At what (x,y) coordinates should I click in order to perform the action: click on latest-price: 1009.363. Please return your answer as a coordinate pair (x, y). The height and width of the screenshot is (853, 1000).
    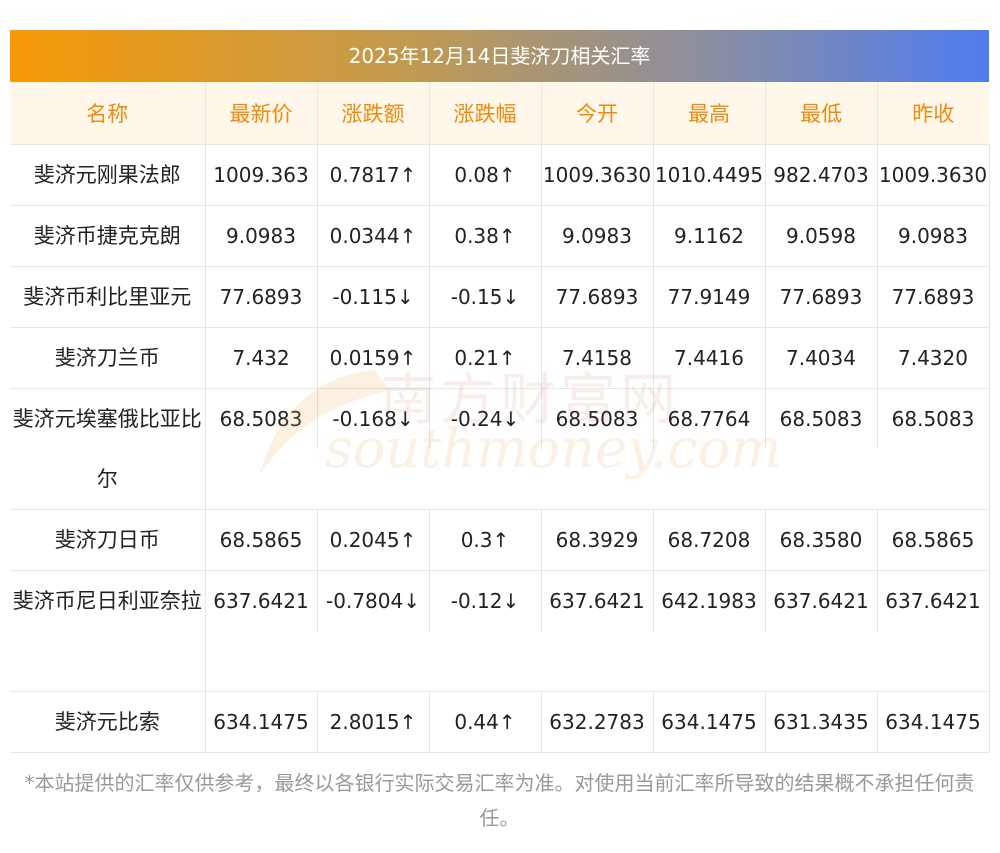
    Looking at the image, I should click on (261, 175).